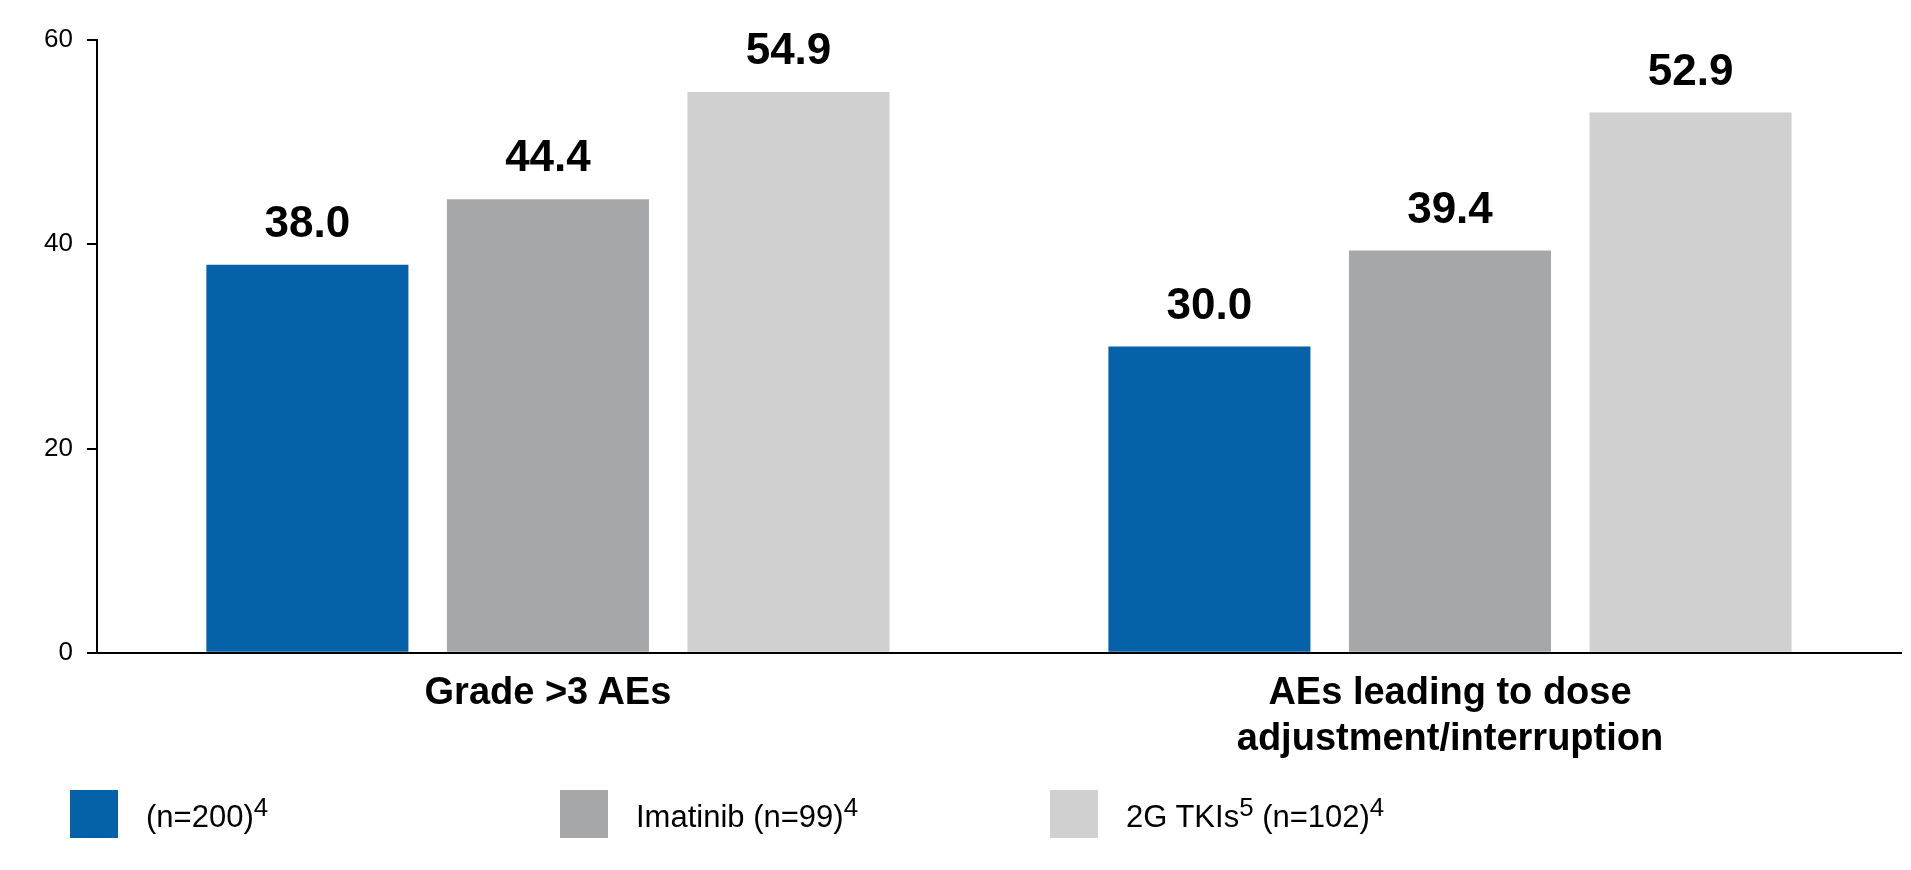 Image resolution: width=1911 pixels, height=870 pixels. What do you see at coordinates (1255, 814) in the screenshot?
I see `legend-label: 2G TKIs$^{5}$ (n=102)$^{4}$` at bounding box center [1255, 814].